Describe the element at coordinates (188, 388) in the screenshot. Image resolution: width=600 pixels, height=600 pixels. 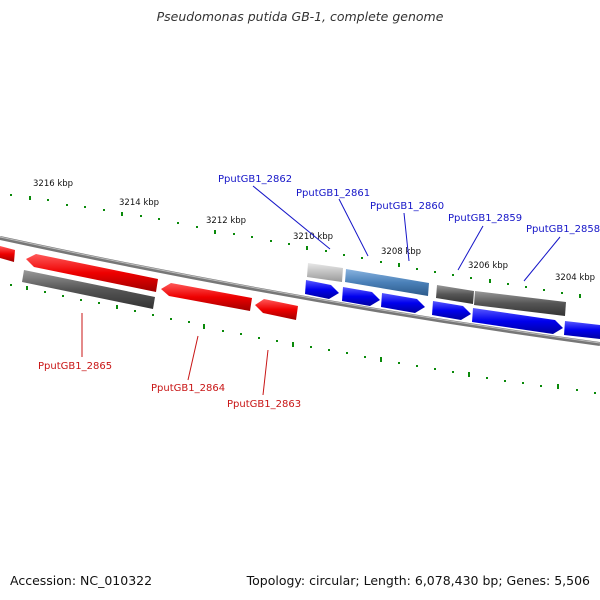
I see `gene-label: PputGB1_2864` at that location.